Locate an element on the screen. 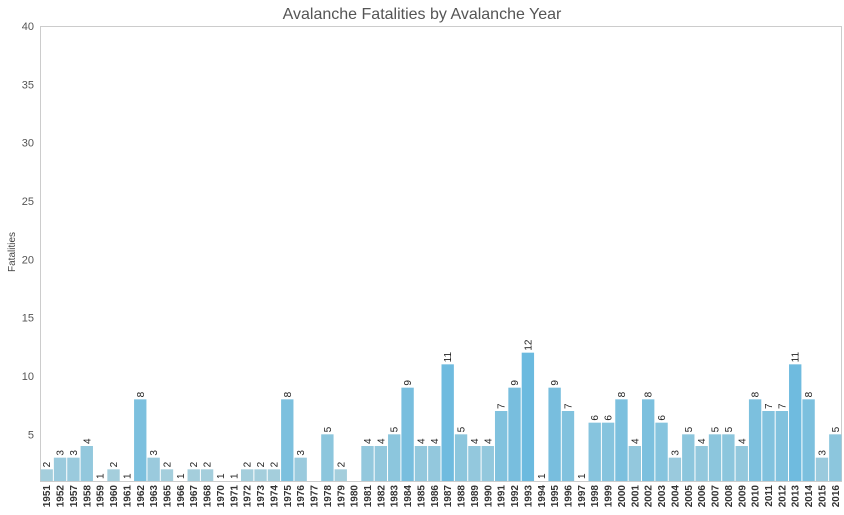 The height and width of the screenshot is (515, 844). bar-1995 is located at coordinates (554, 434).